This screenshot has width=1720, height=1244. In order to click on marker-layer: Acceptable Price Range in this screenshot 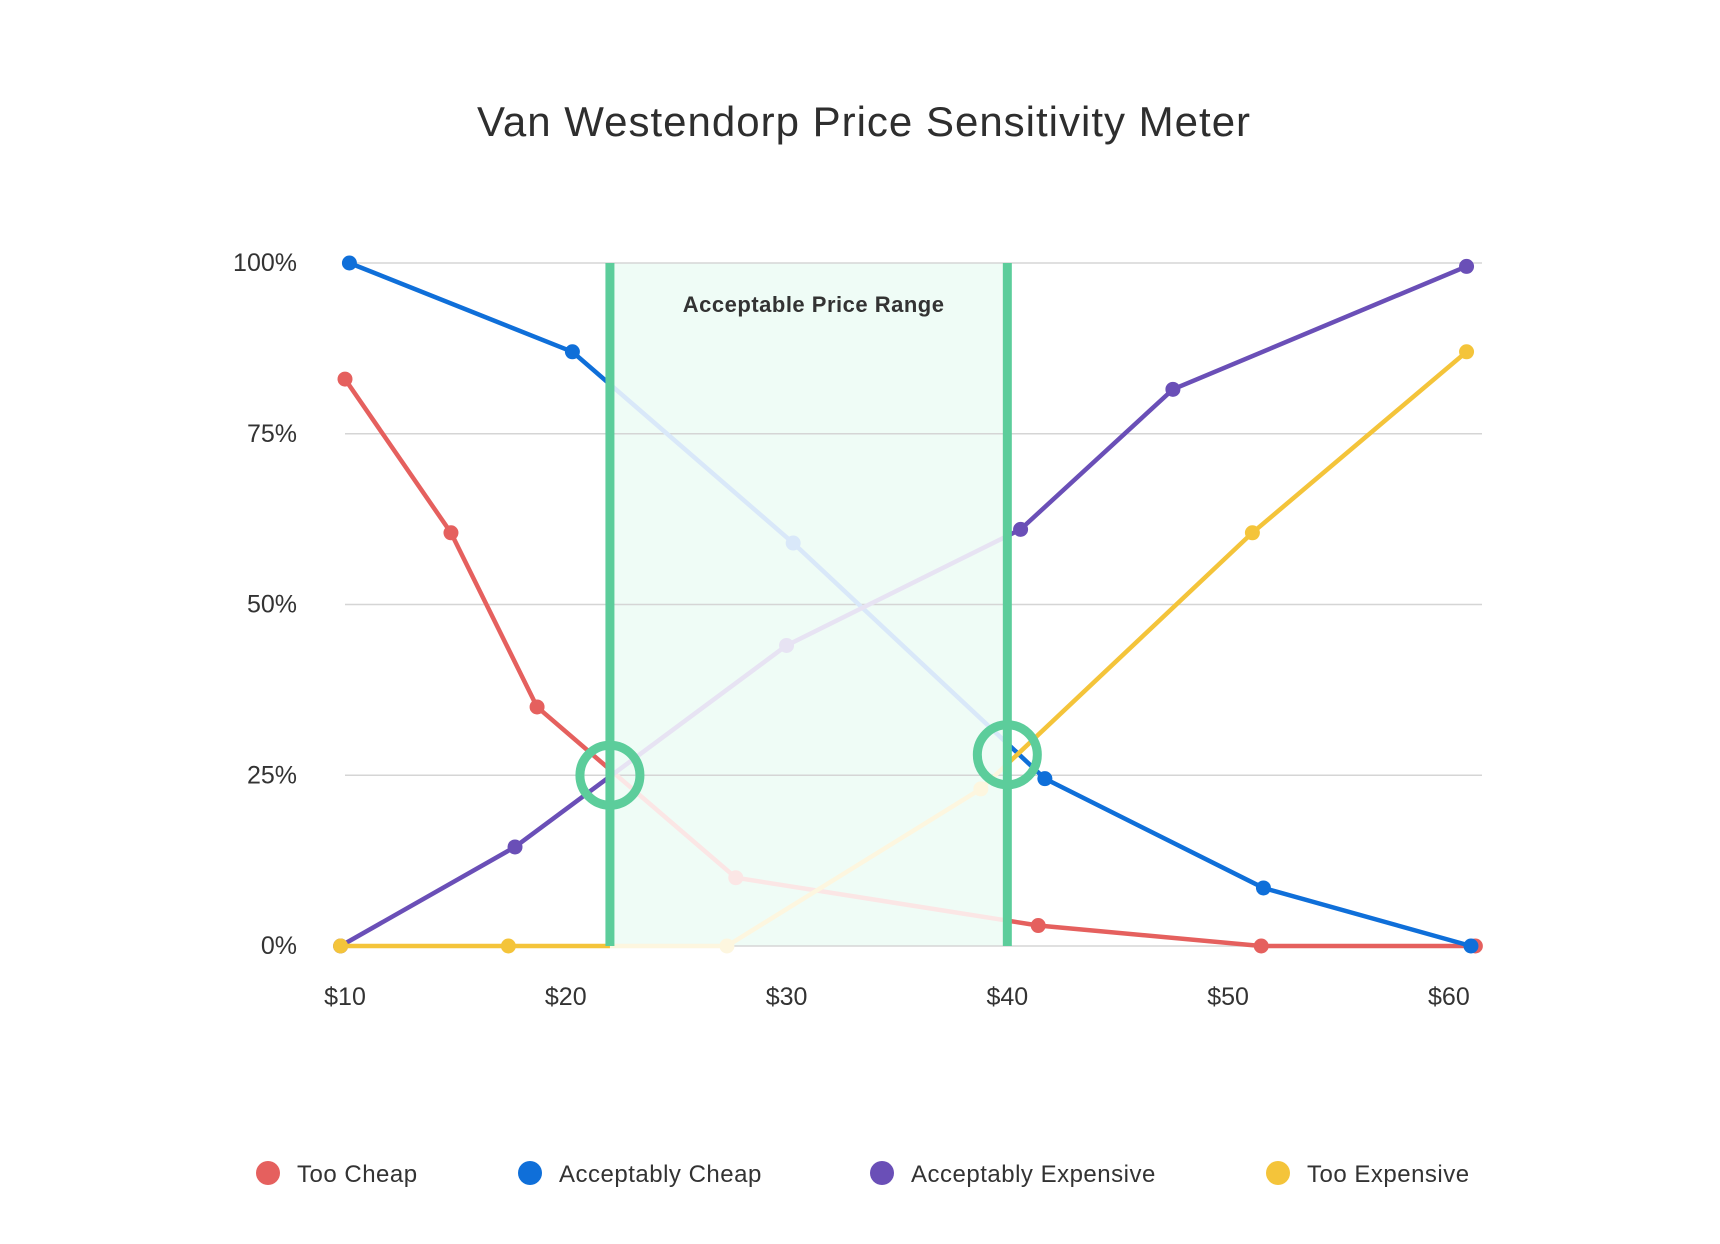, I will do `click(808, 604)`.